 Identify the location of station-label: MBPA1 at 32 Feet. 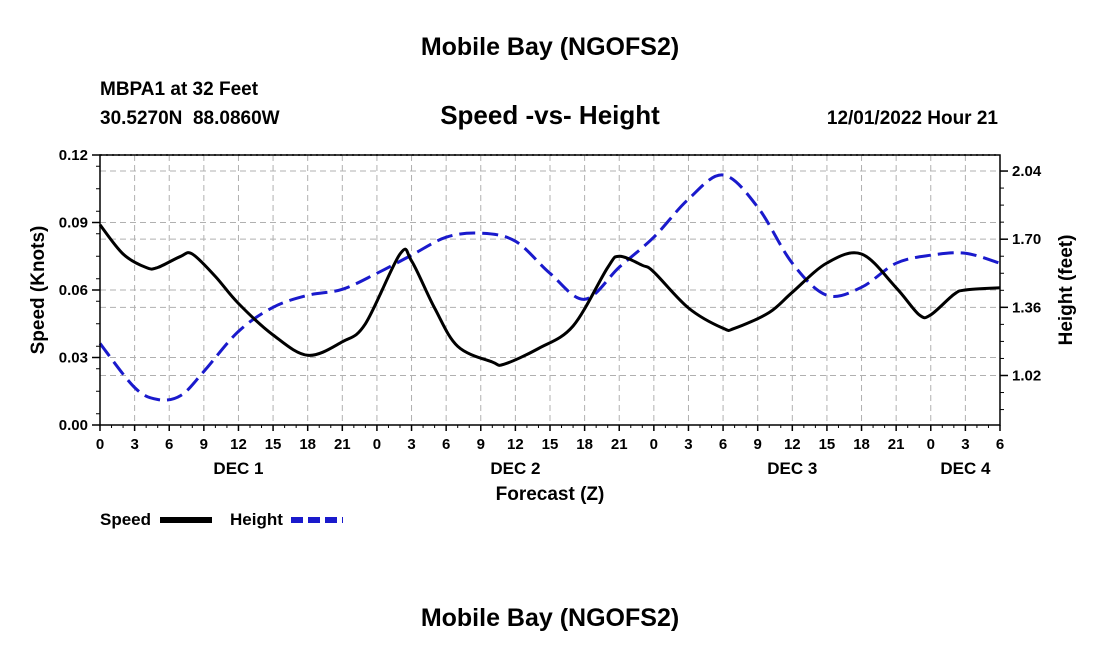
(179, 89).